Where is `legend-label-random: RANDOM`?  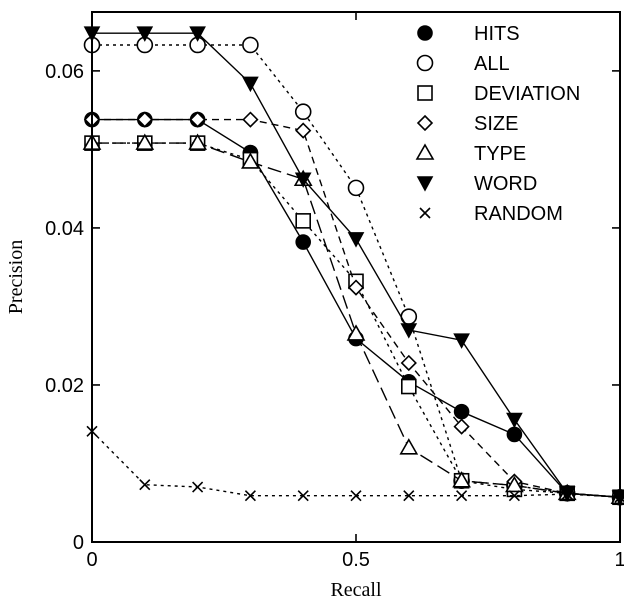 legend-label-random: RANDOM is located at coordinates (518, 214).